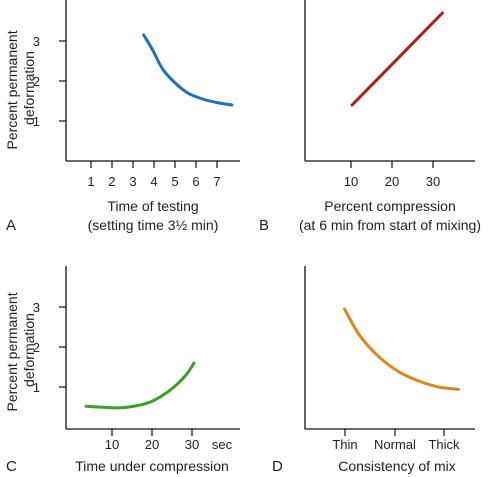 The height and width of the screenshot is (477, 499). What do you see at coordinates (390, 206) in the screenshot?
I see `x-axis-label: Percent compression` at bounding box center [390, 206].